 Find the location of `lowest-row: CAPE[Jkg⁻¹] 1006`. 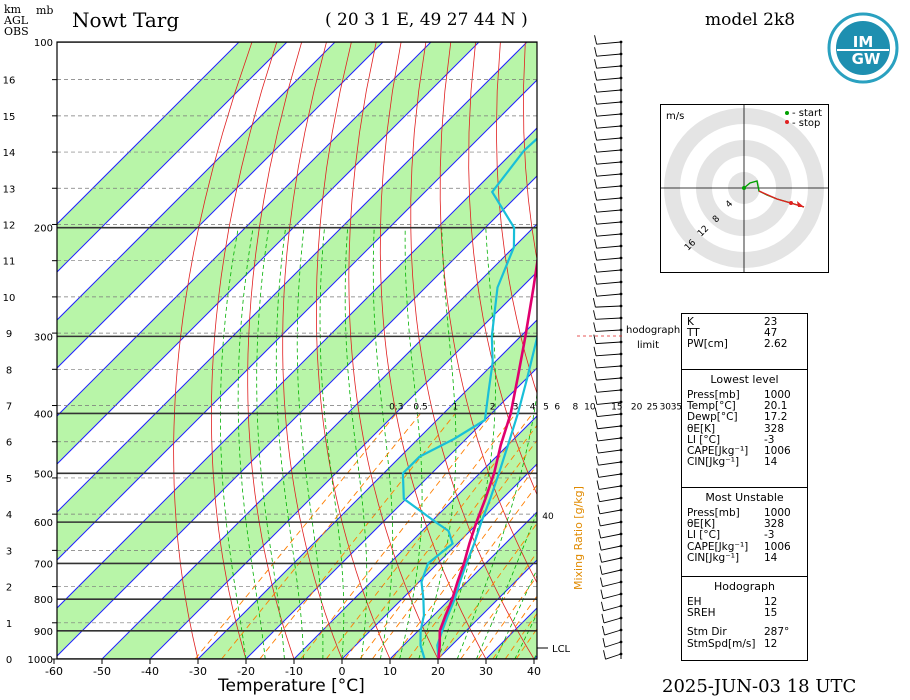

lowest-row: CAPE[Jkg⁻¹] 1006 is located at coordinates (739, 450).